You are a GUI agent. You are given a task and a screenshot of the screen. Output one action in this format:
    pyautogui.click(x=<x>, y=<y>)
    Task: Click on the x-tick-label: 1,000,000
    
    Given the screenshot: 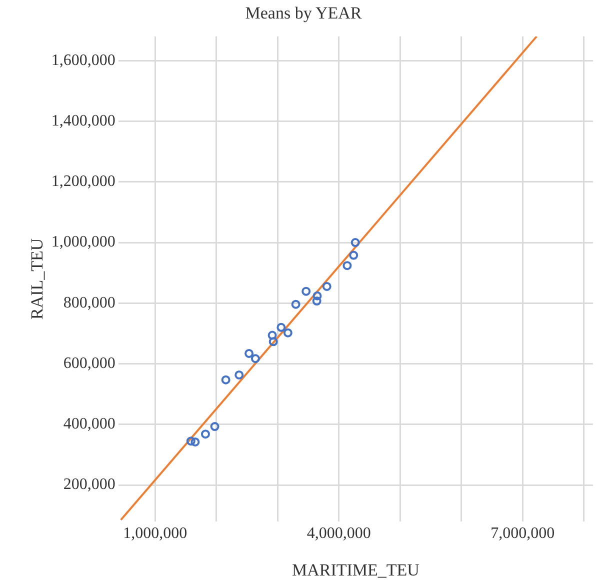 What is the action you would take?
    pyautogui.click(x=155, y=533)
    